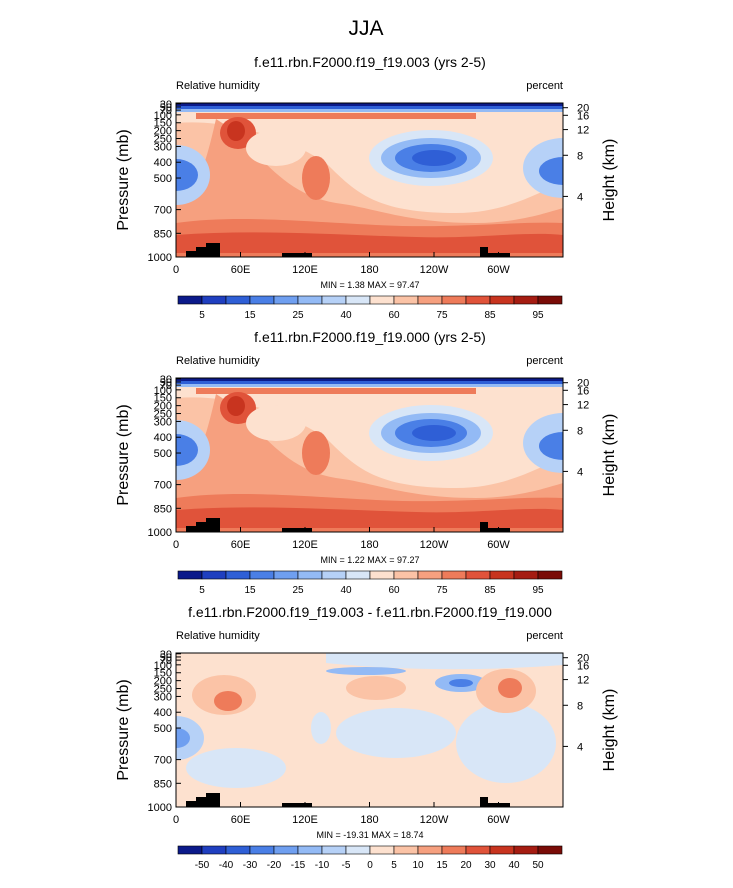 The height and width of the screenshot is (888, 733). Describe the element at coordinates (583, 681) in the screenshot. I see `y2-tick-label: 12` at that location.